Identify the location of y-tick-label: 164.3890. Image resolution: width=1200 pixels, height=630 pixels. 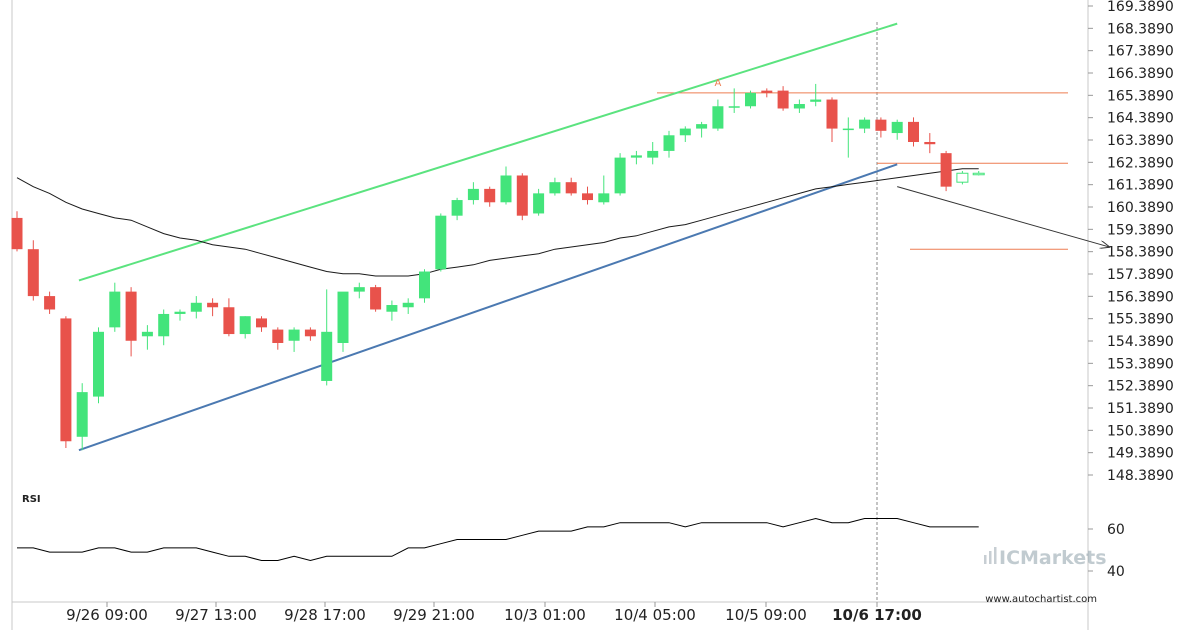
(1140, 119).